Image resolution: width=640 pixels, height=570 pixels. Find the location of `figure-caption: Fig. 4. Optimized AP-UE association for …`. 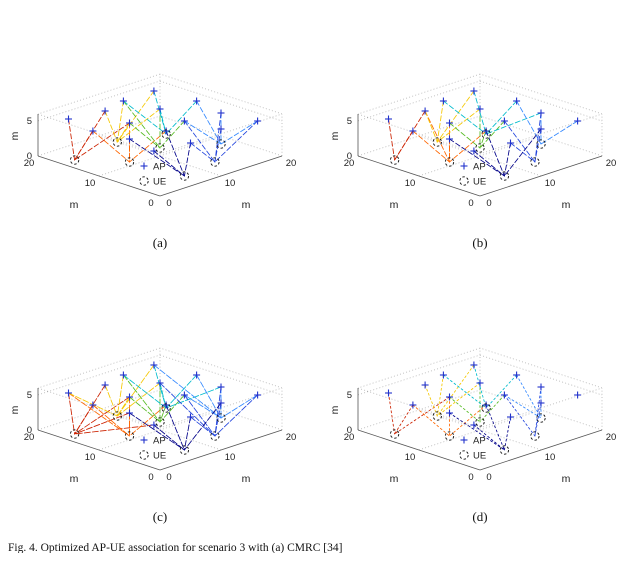

figure-caption: Fig. 4. Optimized AP-UE association for … is located at coordinates (175, 547).